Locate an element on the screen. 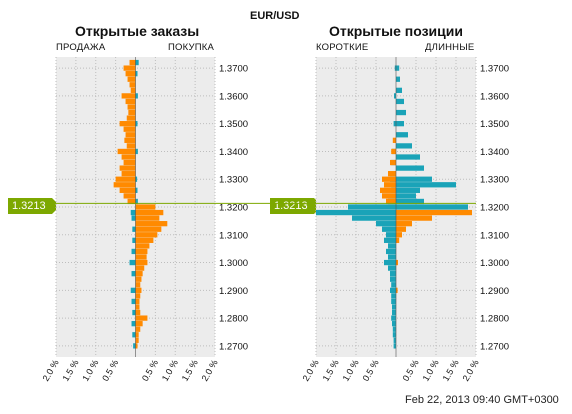 The height and width of the screenshot is (414, 572). y-tick-label: 1.2700 is located at coordinates (233, 346).